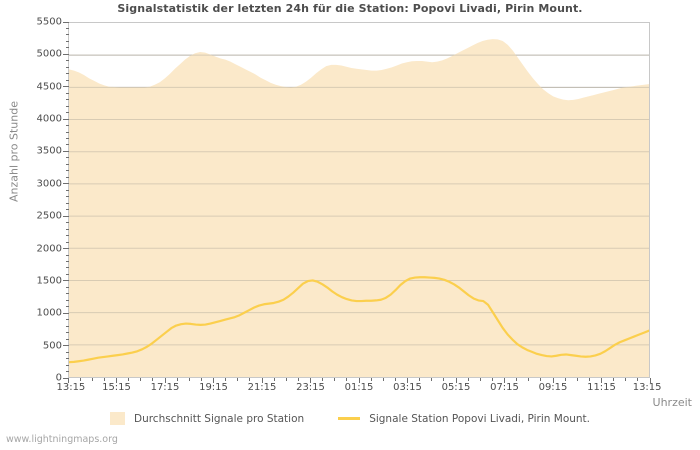 The image size is (700, 450). What do you see at coordinates (49, 249) in the screenshot?
I see `y-axis-tick-label: 2000` at bounding box center [49, 249].